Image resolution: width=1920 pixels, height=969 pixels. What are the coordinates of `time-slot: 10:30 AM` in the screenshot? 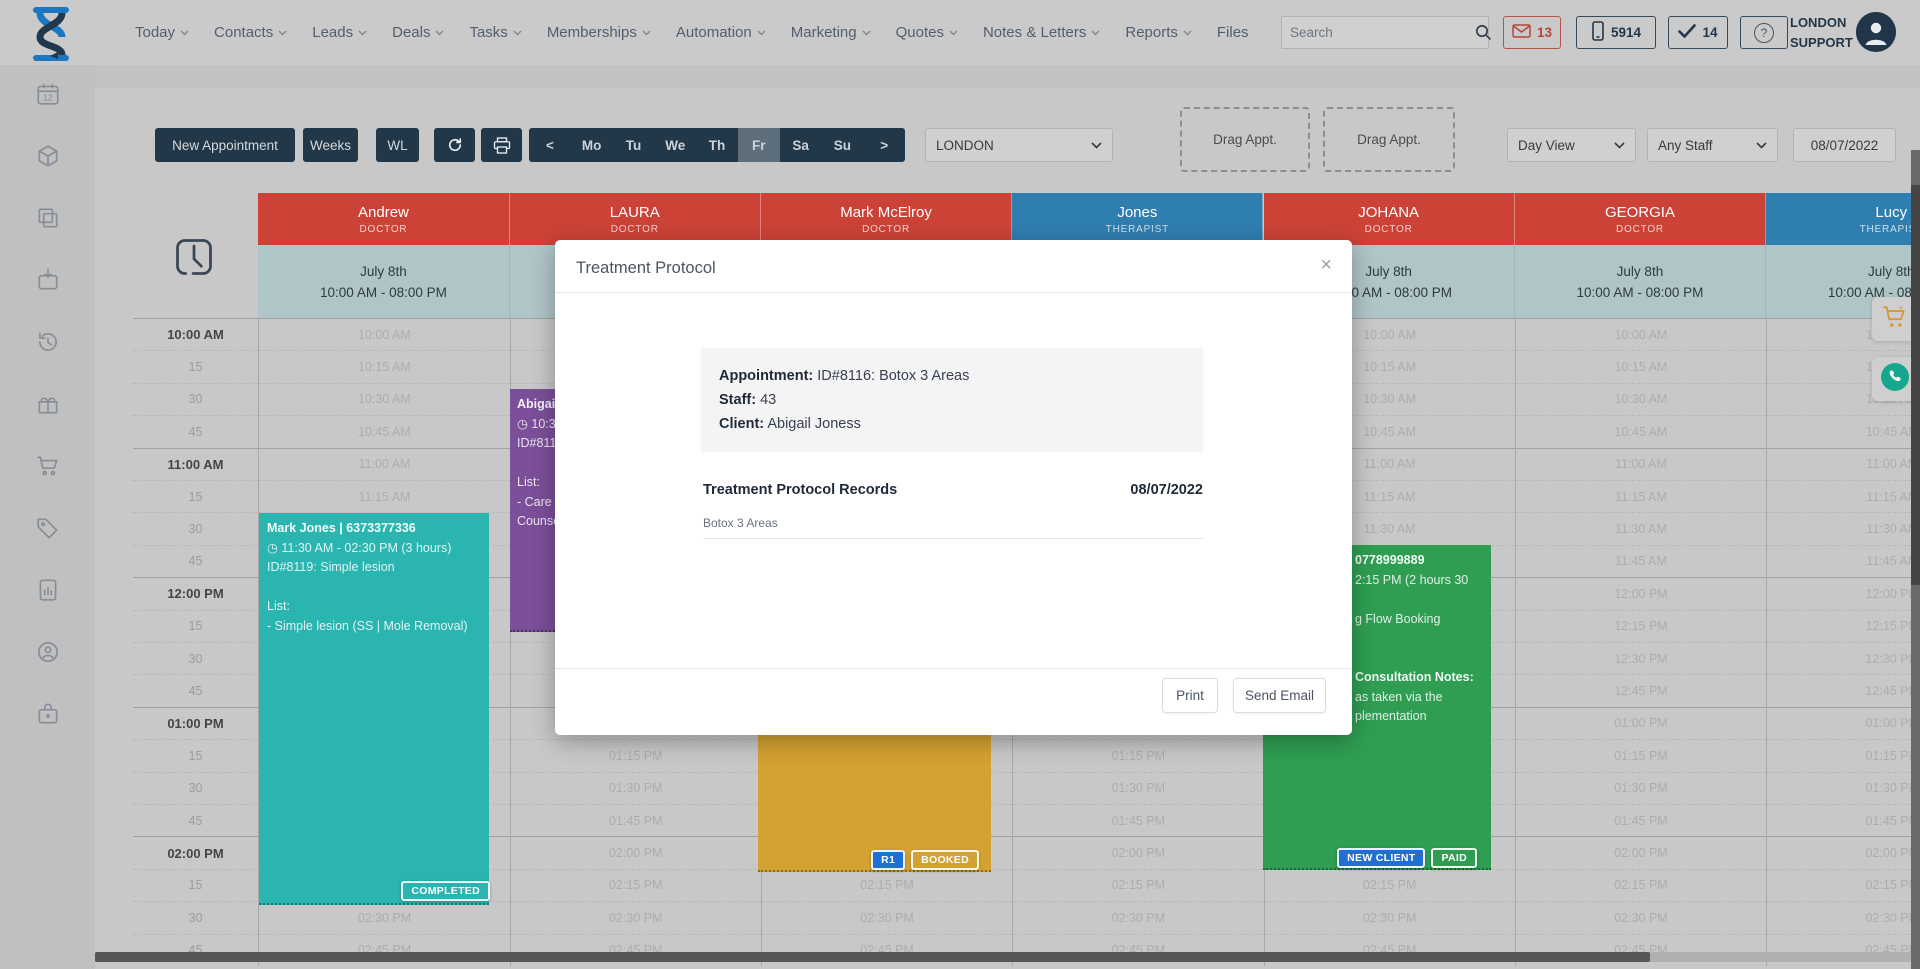 It's located at (1641, 398).